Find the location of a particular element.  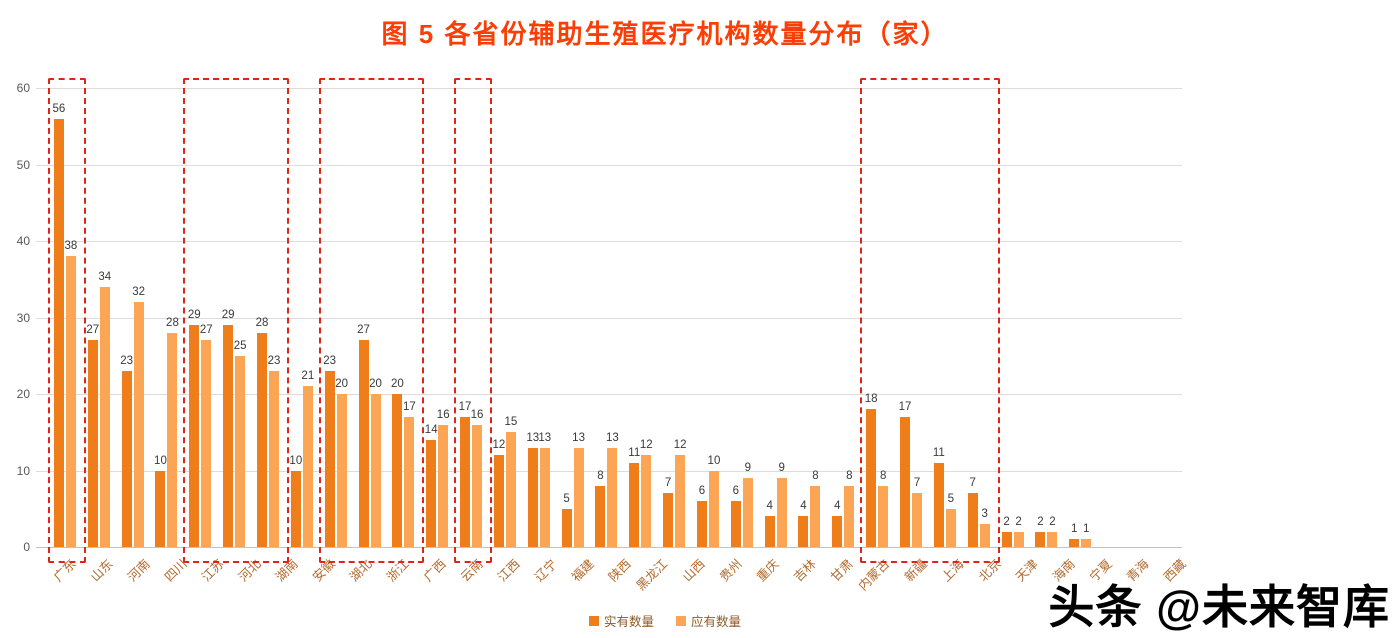

actual-count-bar: 20 is located at coordinates (397, 462).